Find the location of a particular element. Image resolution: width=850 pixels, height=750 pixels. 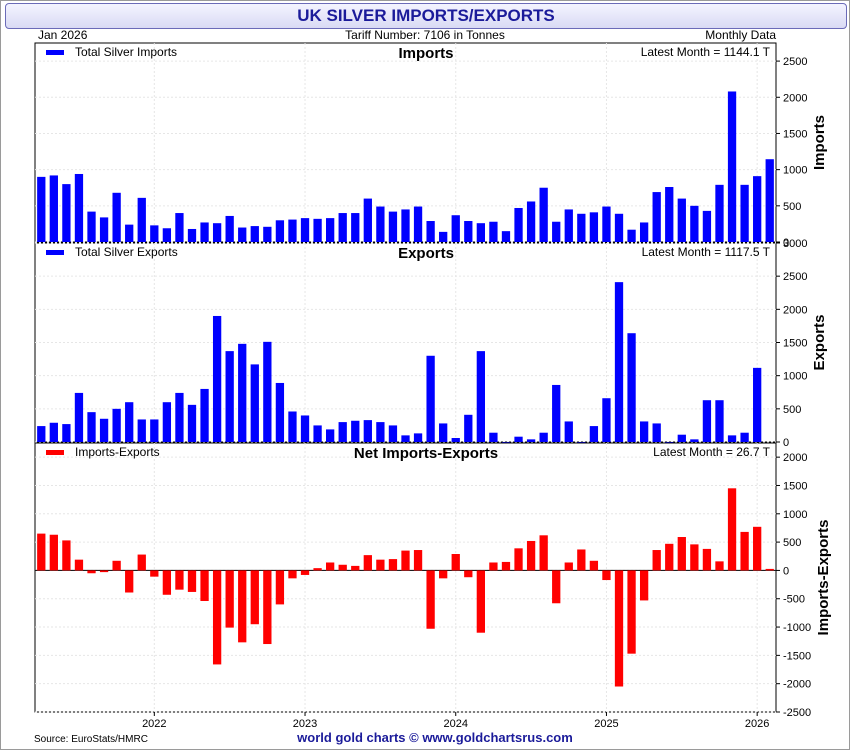

net-legend-swatch is located at coordinates (55, 452).